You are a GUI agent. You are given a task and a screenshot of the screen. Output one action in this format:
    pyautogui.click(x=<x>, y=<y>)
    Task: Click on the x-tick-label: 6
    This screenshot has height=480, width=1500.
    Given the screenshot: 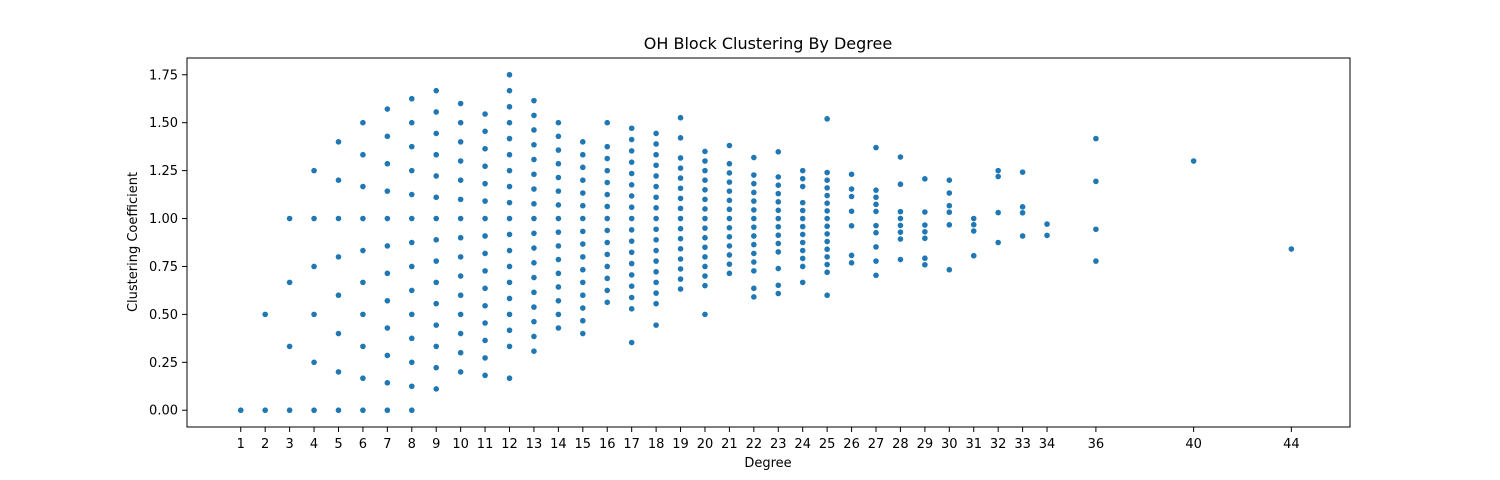 What is the action you would take?
    pyautogui.click(x=363, y=444)
    